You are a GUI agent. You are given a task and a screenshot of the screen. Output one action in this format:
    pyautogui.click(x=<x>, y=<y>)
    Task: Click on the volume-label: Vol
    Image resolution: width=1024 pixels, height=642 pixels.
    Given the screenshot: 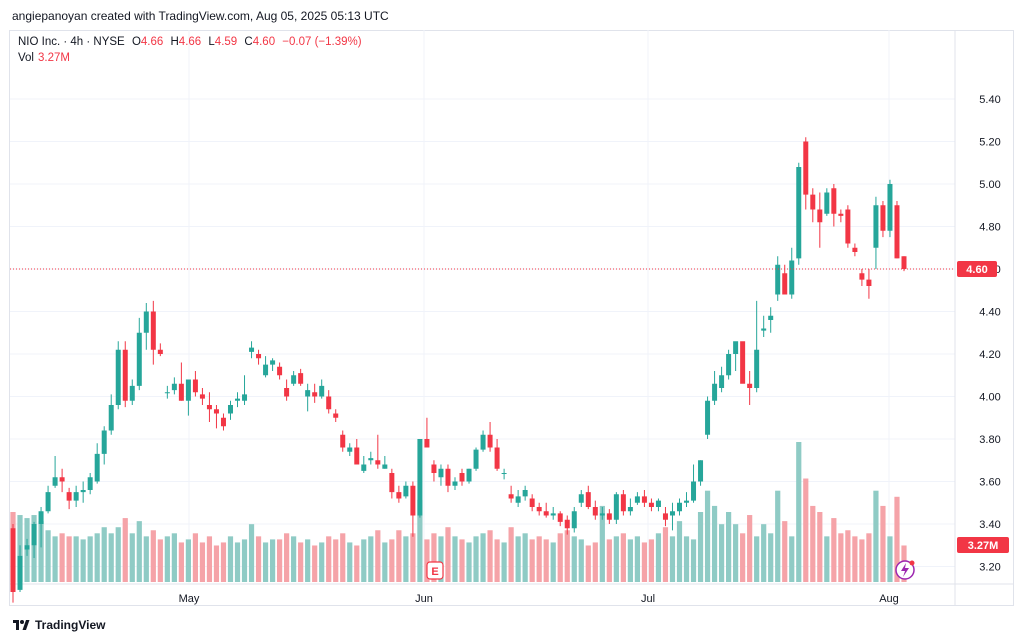 What is the action you would take?
    pyautogui.click(x=26, y=58)
    